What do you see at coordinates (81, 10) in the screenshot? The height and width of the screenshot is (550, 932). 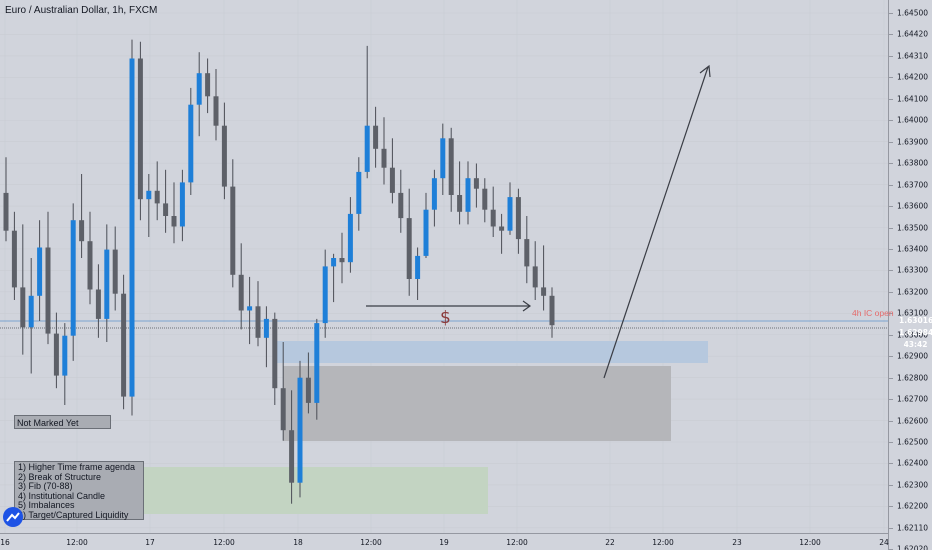 I see `chart-title: Euro / Australian Dollar, 1h, FXCM` at bounding box center [81, 10].